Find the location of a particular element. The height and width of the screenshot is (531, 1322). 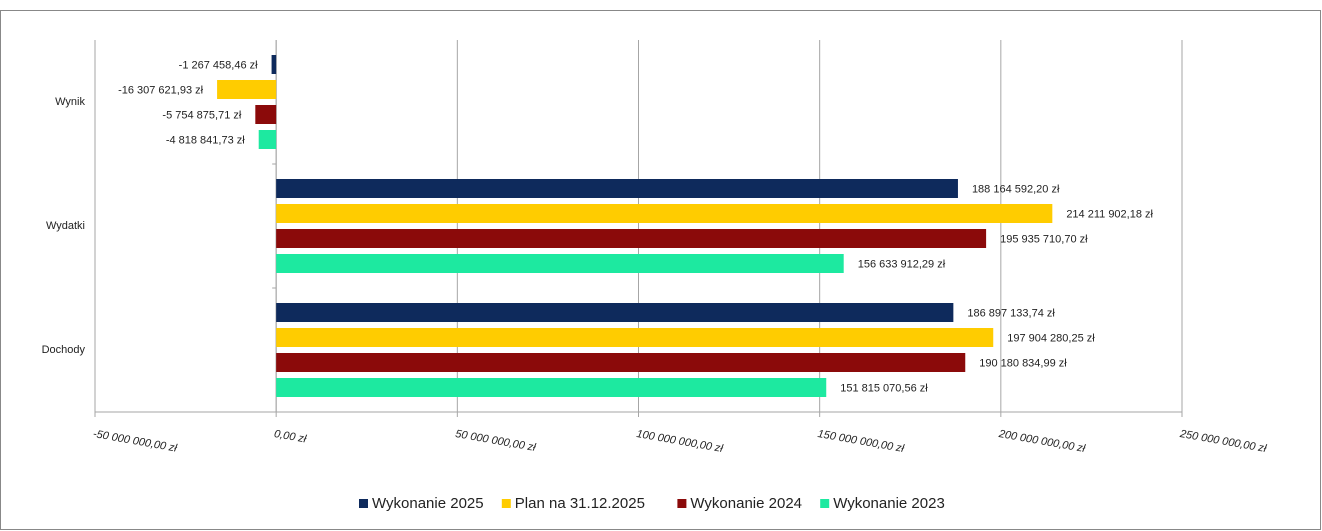

legend-label: Wykonanie 2025 is located at coordinates (428, 503).